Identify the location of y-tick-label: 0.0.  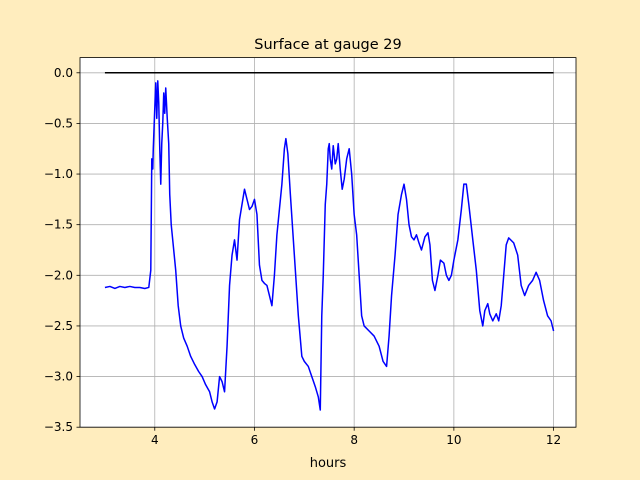
(63, 73).